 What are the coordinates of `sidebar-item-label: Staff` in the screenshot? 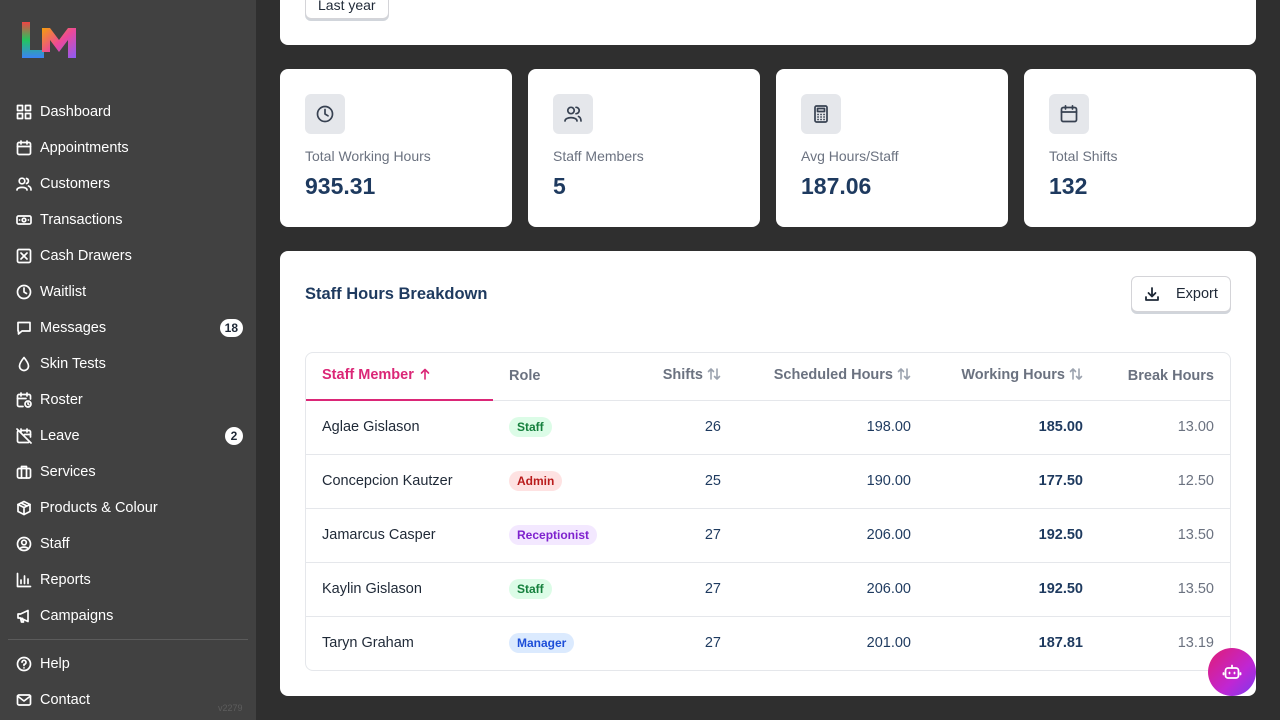 It's located at (55, 544).